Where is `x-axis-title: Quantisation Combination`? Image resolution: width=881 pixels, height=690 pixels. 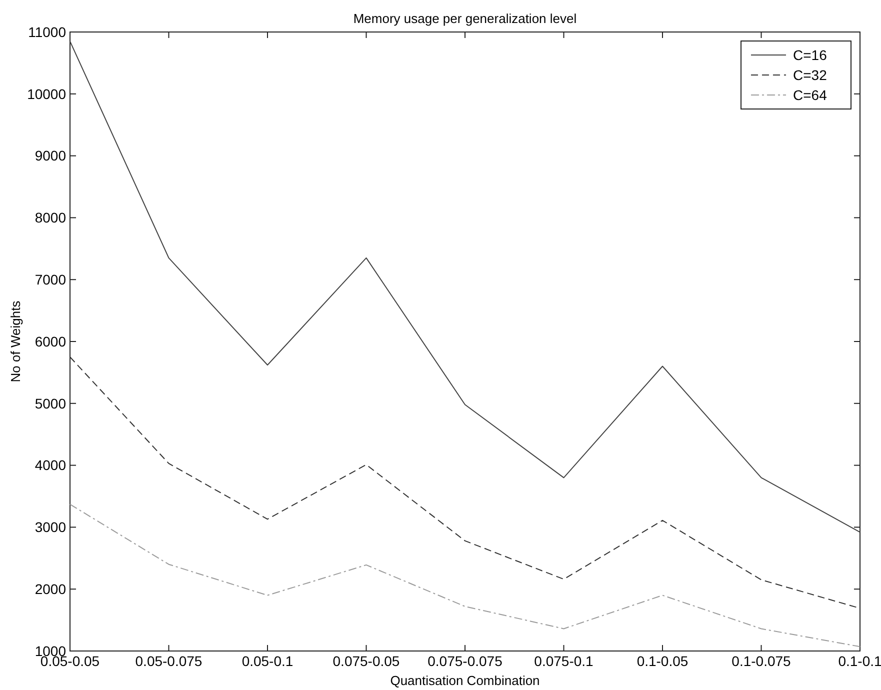 x-axis-title: Quantisation Combination is located at coordinates (465, 680).